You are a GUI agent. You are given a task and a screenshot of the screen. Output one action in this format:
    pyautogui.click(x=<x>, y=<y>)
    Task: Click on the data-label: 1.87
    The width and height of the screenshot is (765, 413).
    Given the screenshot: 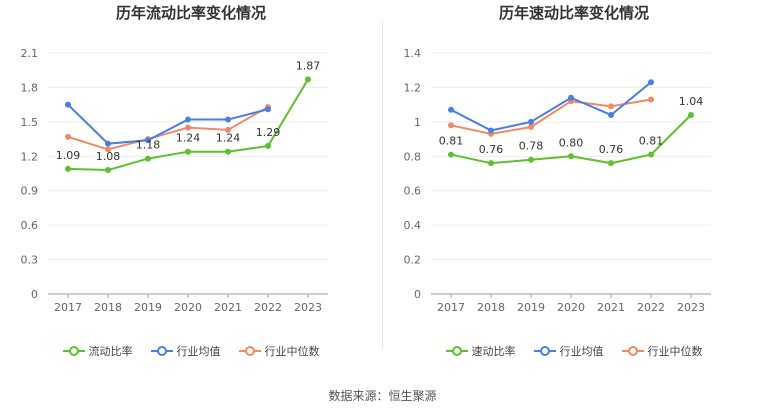 What is the action you would take?
    pyautogui.click(x=308, y=65)
    